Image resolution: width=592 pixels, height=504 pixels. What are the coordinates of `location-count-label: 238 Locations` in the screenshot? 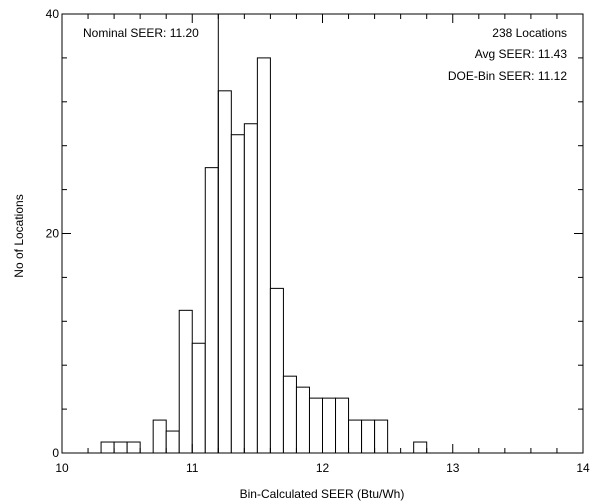 It's located at (529, 33).